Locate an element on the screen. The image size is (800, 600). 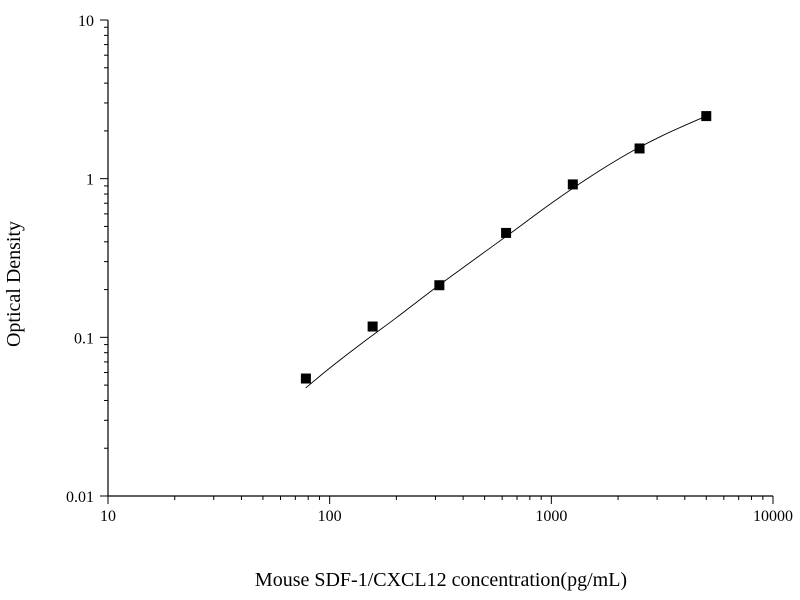
x-tick-label: 10000 is located at coordinates (773, 516).